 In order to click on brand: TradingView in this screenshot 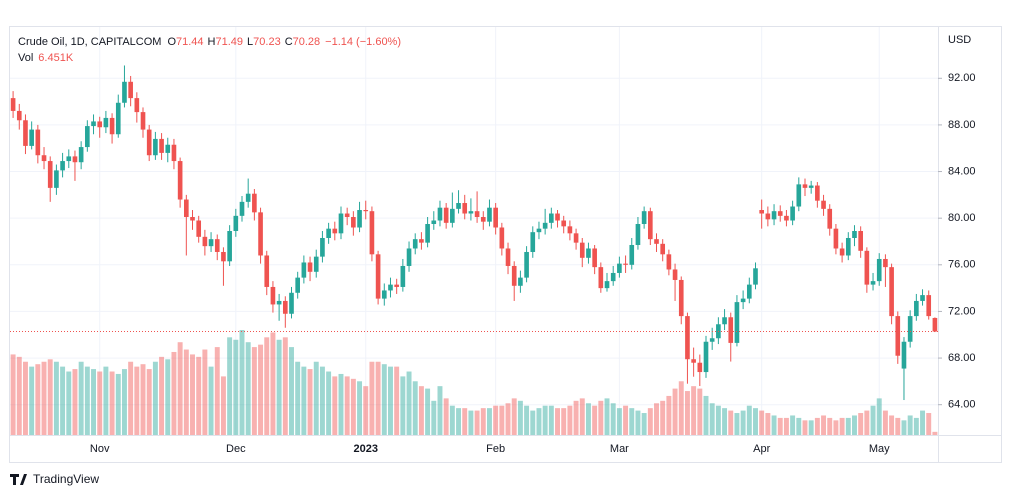, I will do `click(54, 479)`.